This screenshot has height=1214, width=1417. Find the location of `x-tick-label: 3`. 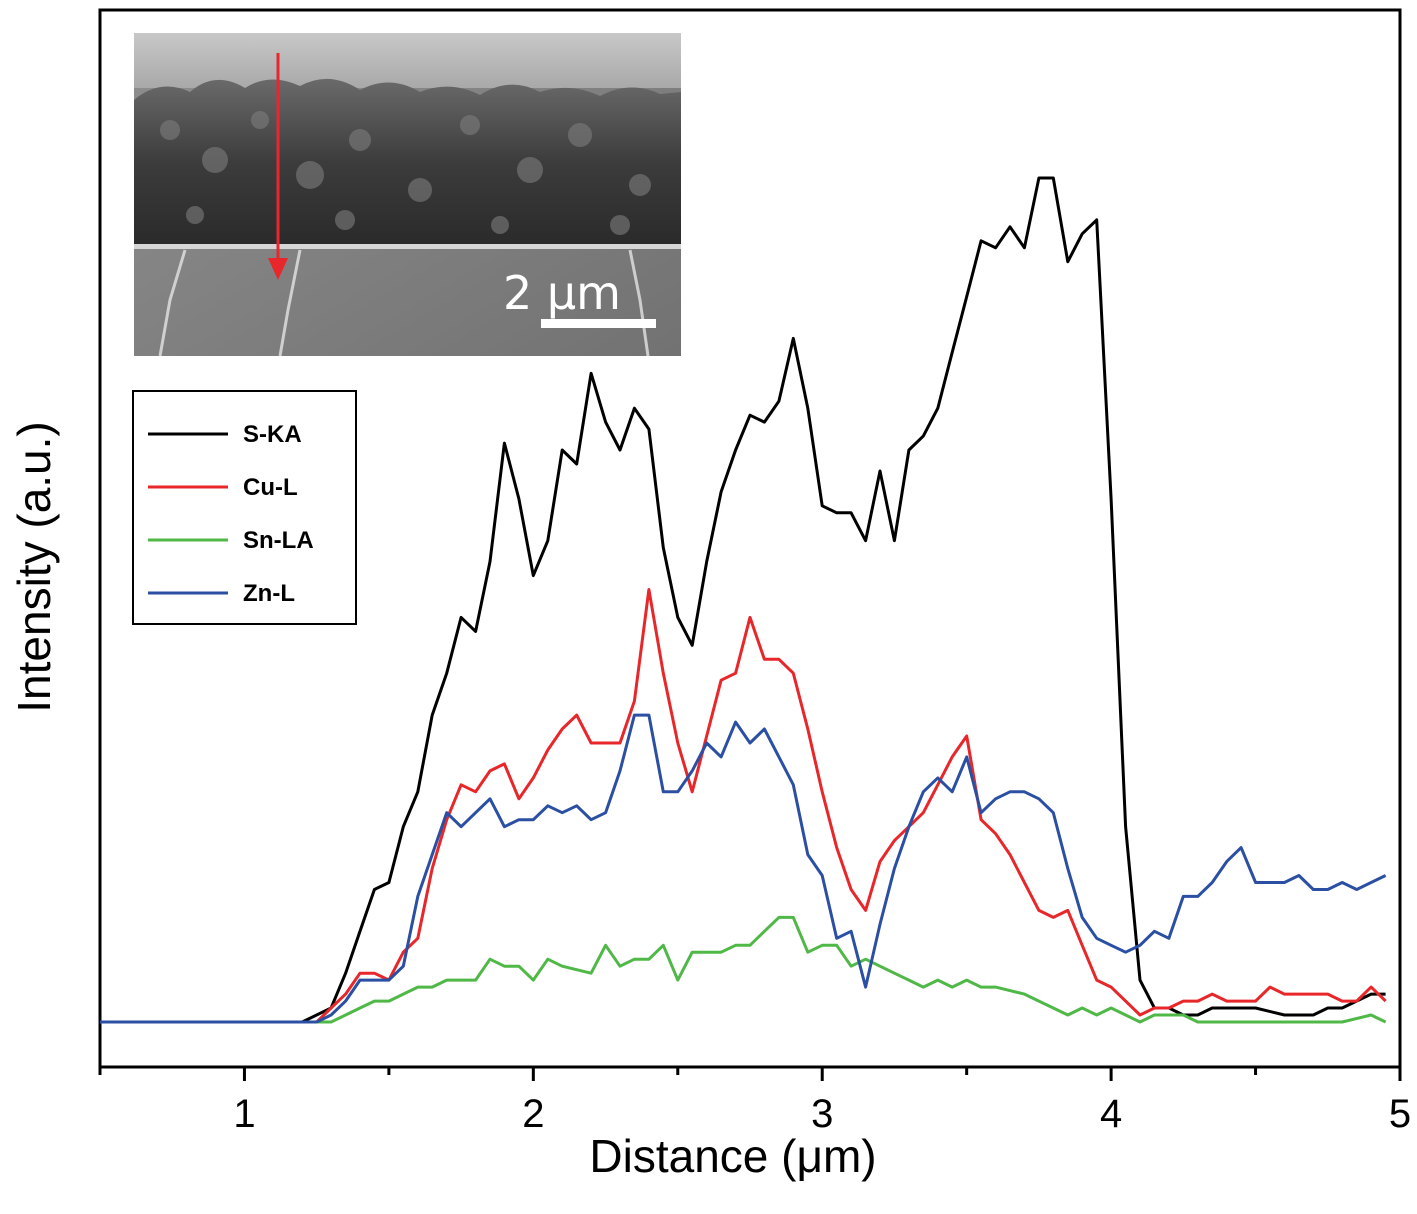

x-tick-label: 3 is located at coordinates (822, 1114).